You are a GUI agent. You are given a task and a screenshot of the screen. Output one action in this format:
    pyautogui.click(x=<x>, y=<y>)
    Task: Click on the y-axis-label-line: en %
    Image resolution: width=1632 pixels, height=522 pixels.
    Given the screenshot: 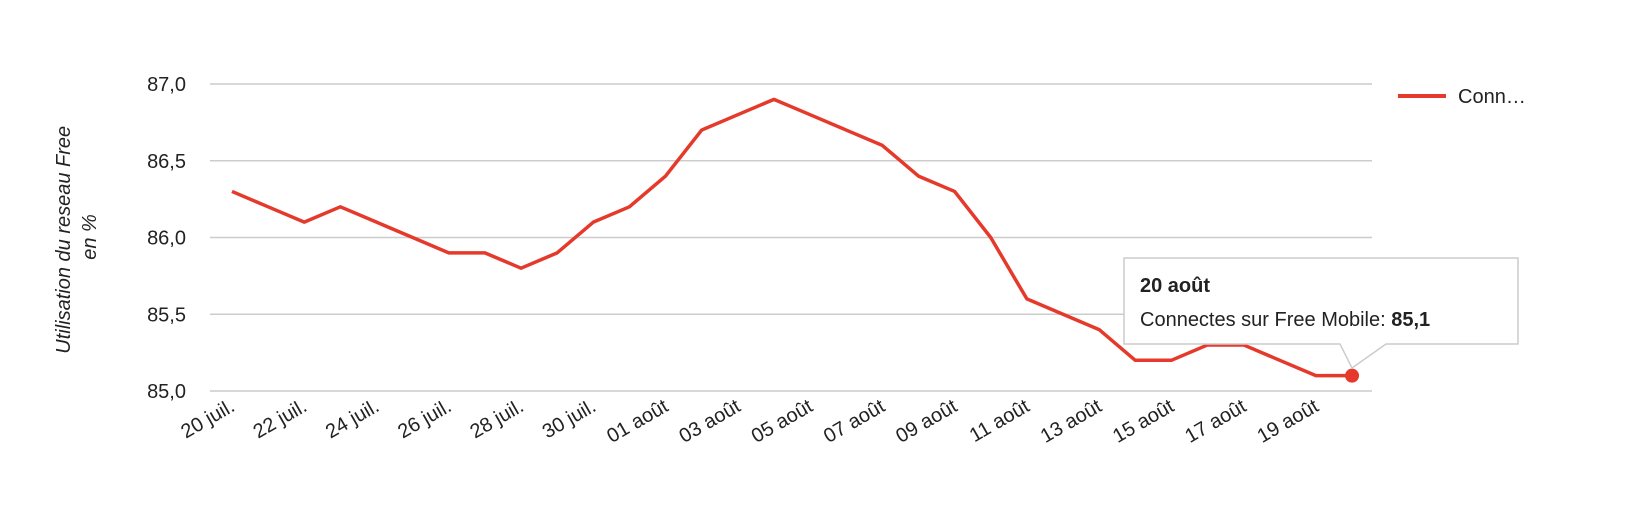 What is the action you would take?
    pyautogui.click(x=90, y=237)
    